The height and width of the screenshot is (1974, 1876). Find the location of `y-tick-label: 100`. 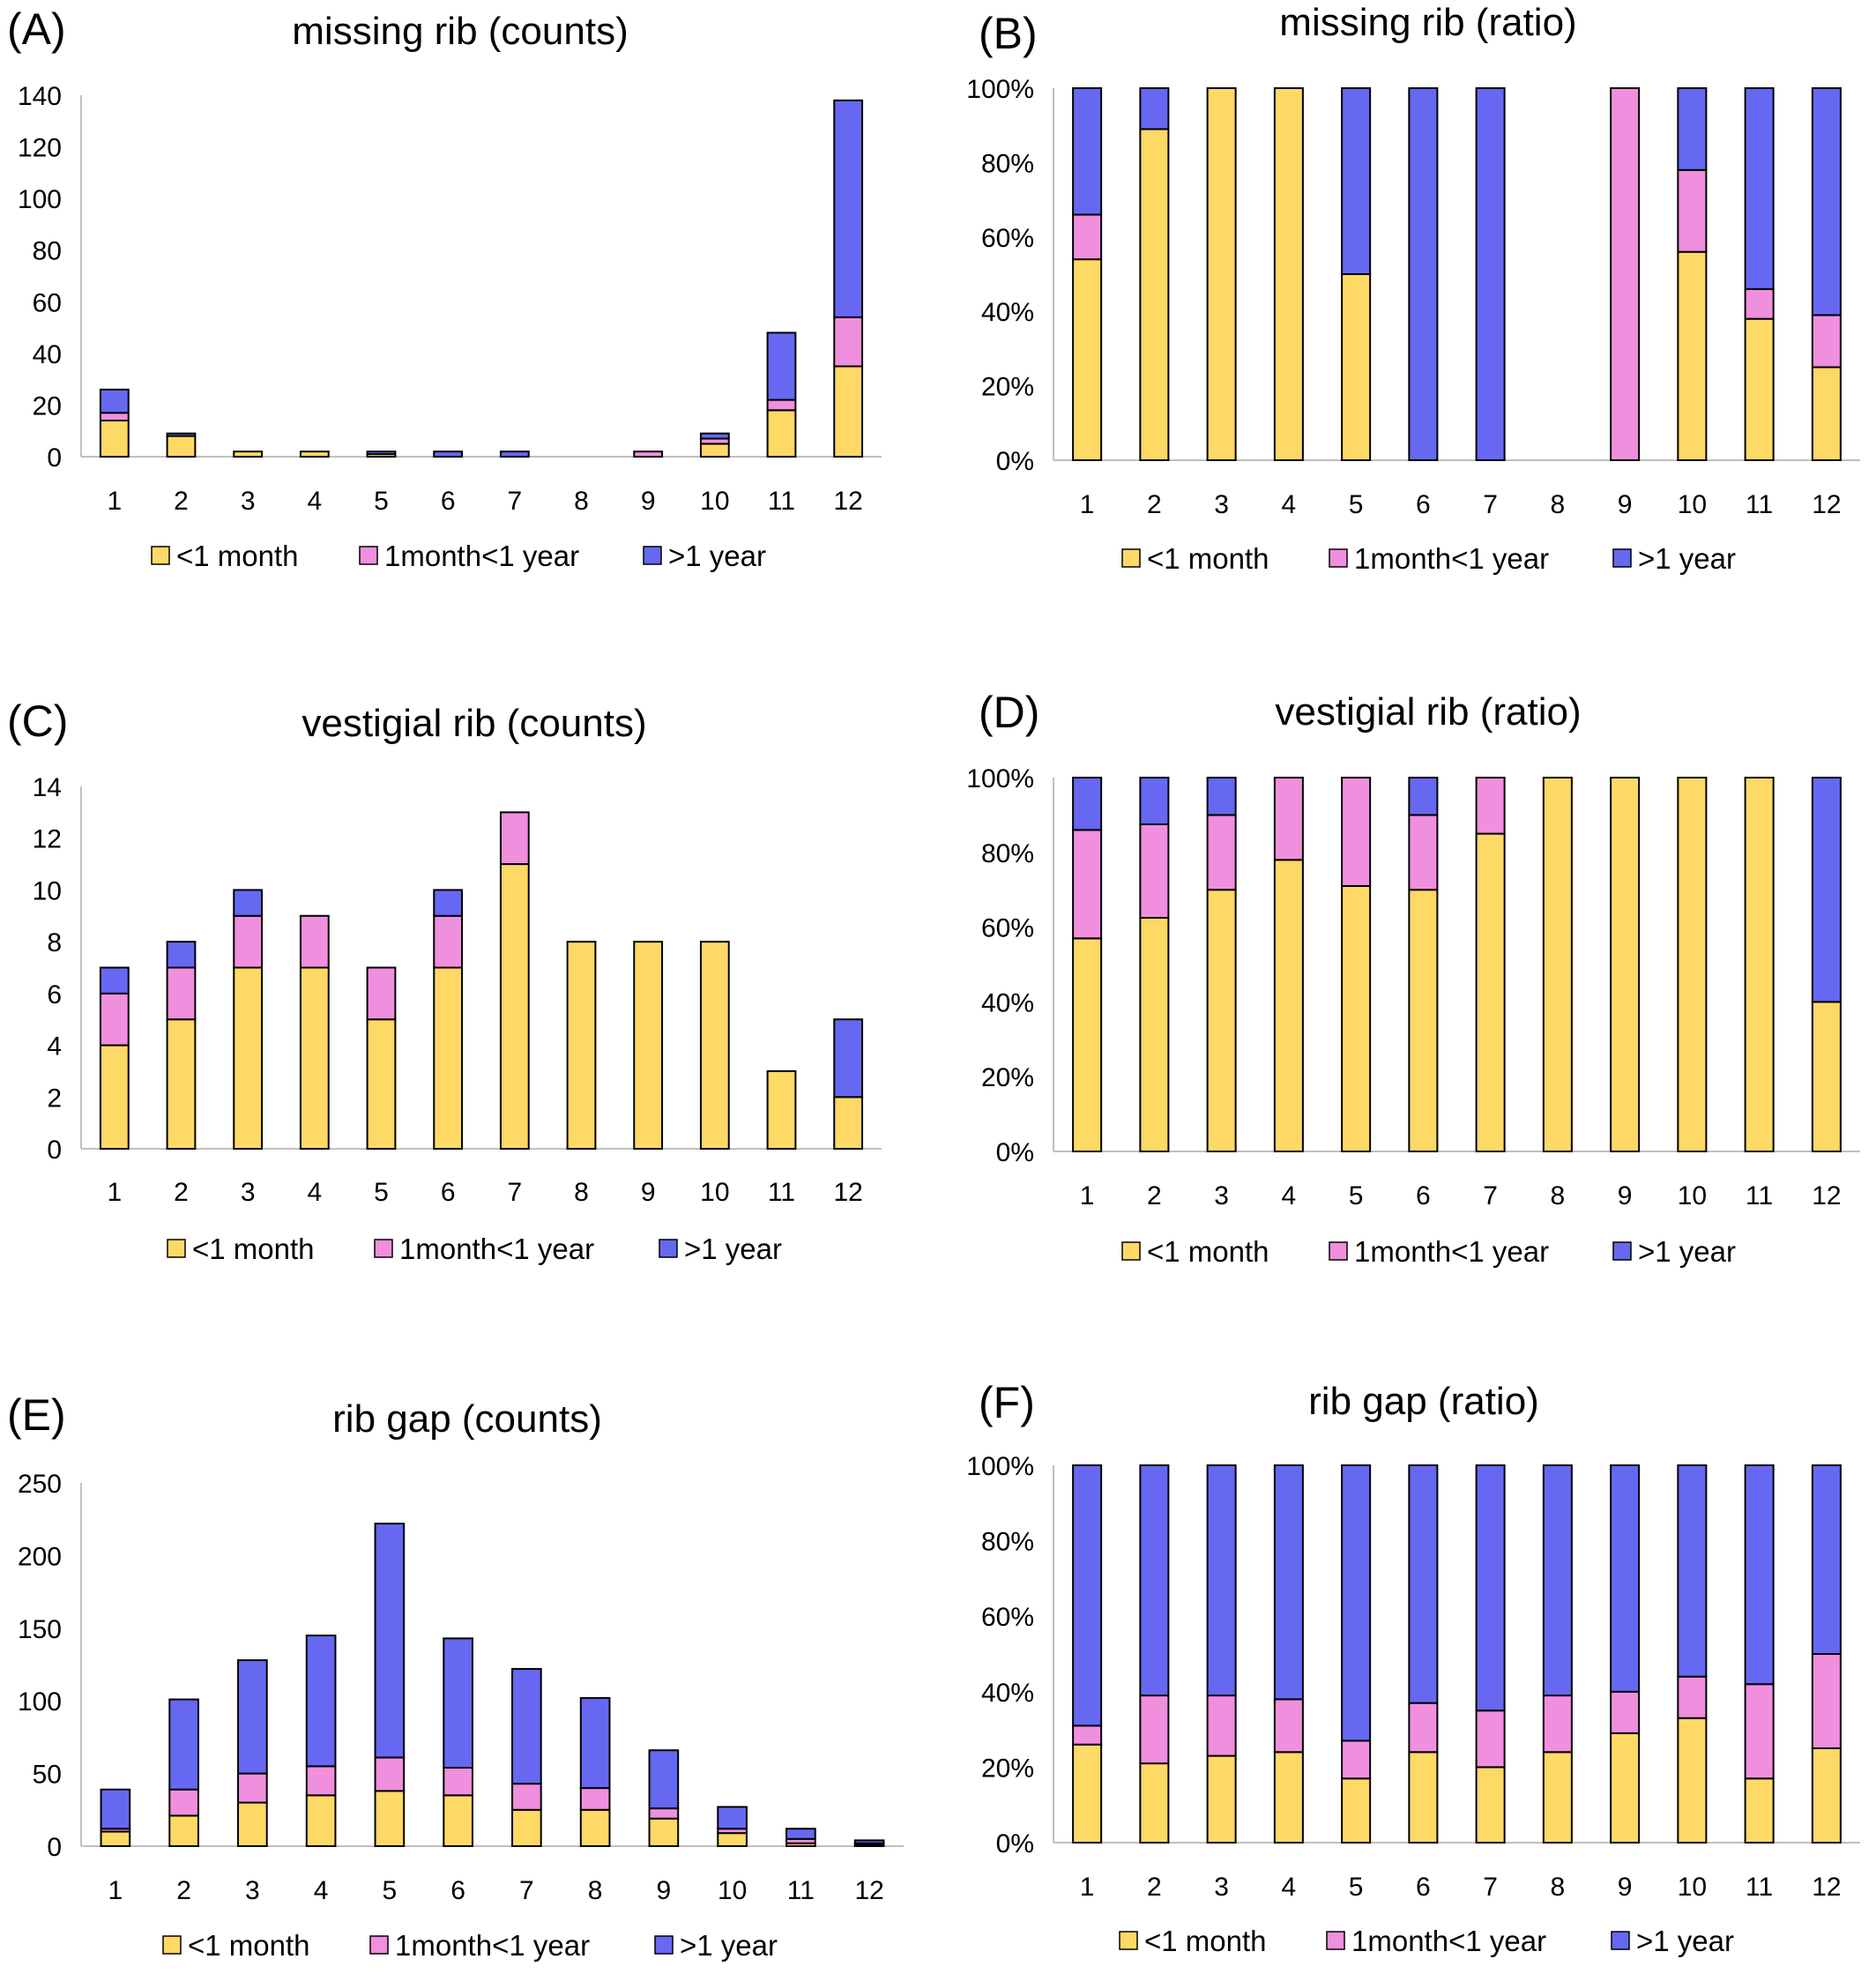

y-tick-label: 100 is located at coordinates (40, 199).